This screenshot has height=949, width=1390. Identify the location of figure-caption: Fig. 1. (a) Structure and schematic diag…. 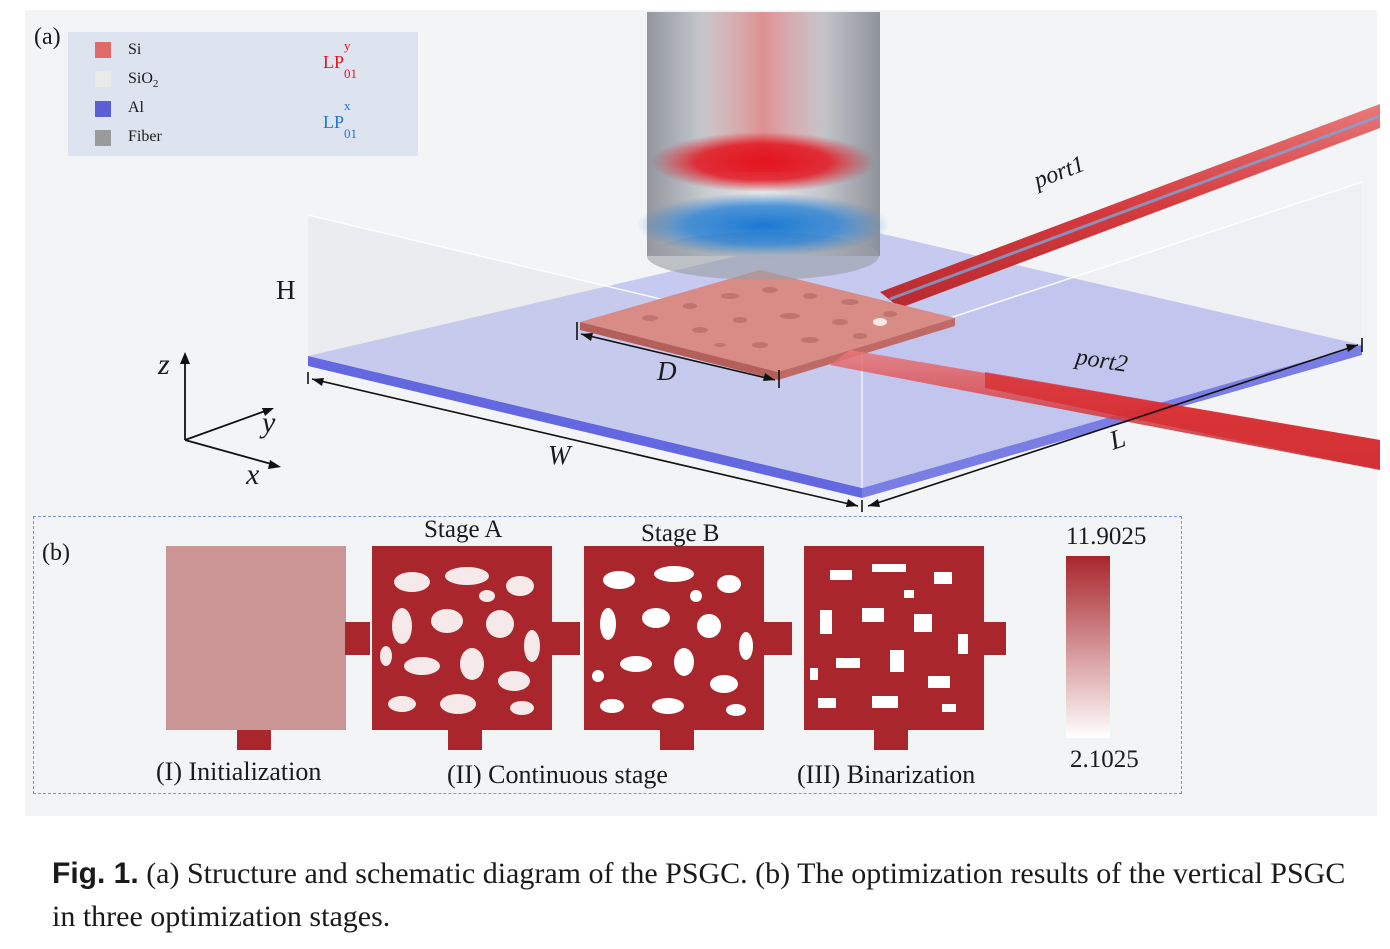
(712, 895).